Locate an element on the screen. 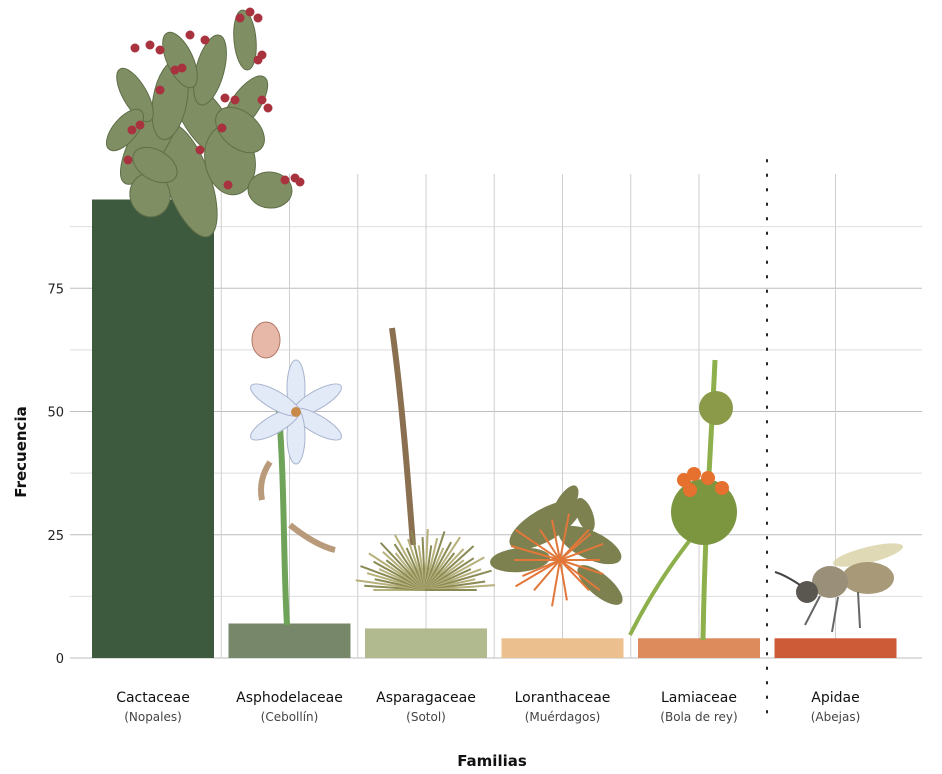  y-axis-title: Frecuencia is located at coordinates (21, 451).